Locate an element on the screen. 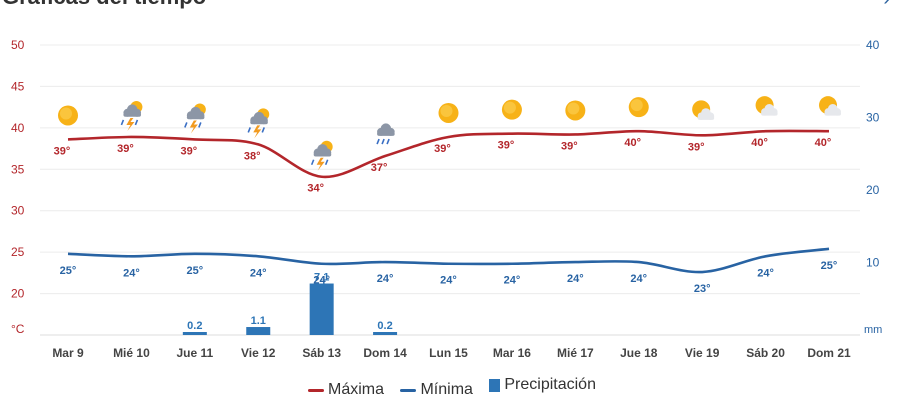  x-axis-category-label: Lun 15 is located at coordinates (448, 353).